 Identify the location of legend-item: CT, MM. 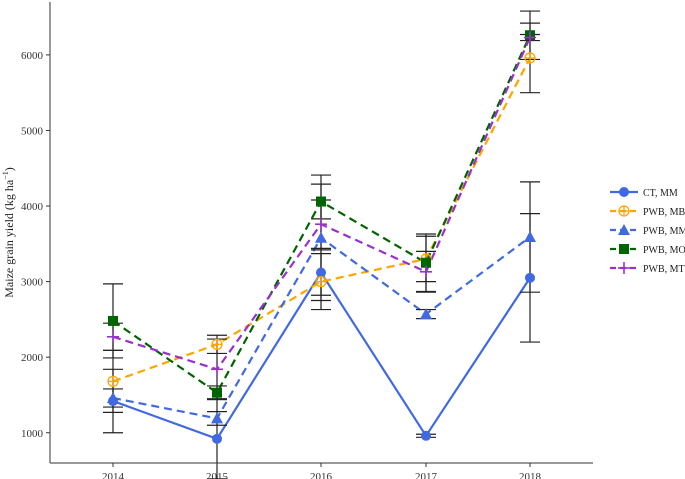
(644, 193).